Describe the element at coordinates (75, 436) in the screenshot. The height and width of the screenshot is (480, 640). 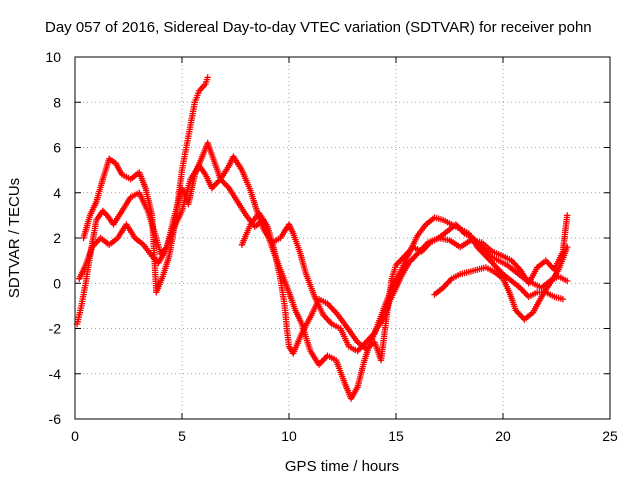
I see `x-tick-label: 0` at that location.